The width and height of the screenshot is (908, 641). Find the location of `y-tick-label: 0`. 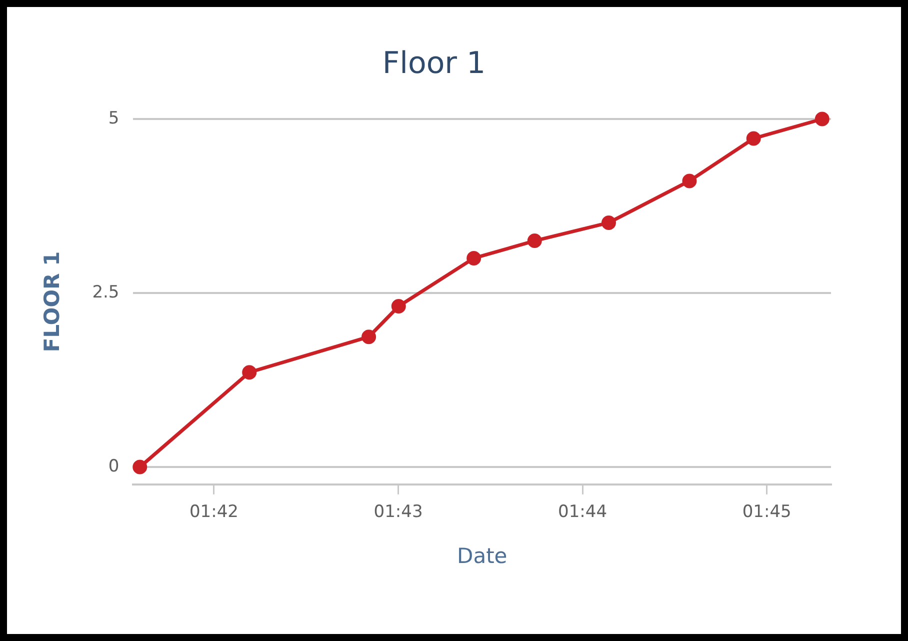

y-tick-label: 0 is located at coordinates (114, 466).